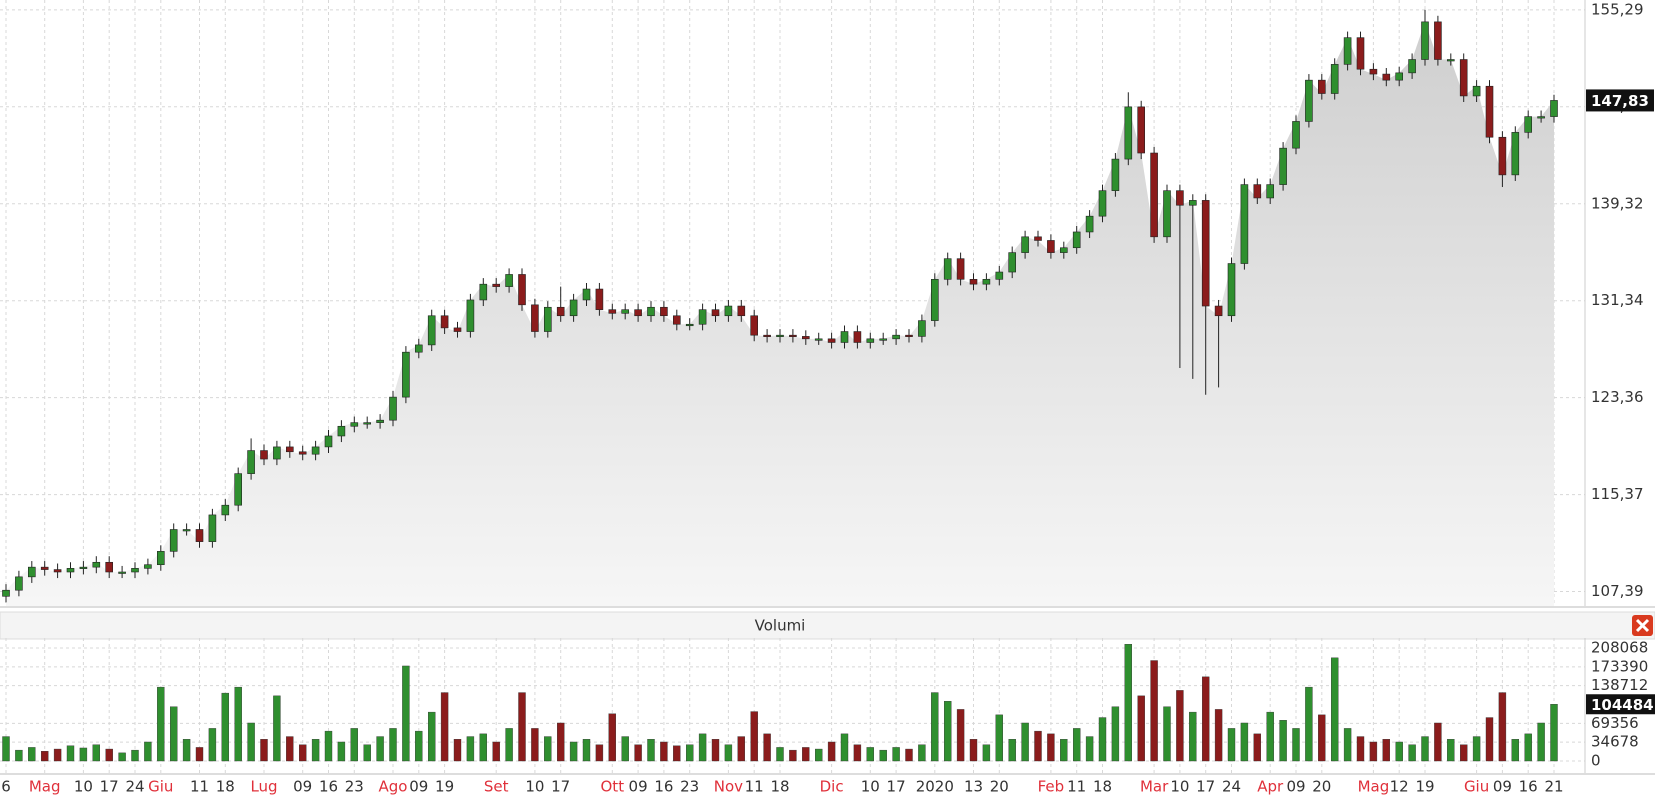  Describe the element at coordinates (328, 787) in the screenshot. I see `x-tick-label: 16` at that location.